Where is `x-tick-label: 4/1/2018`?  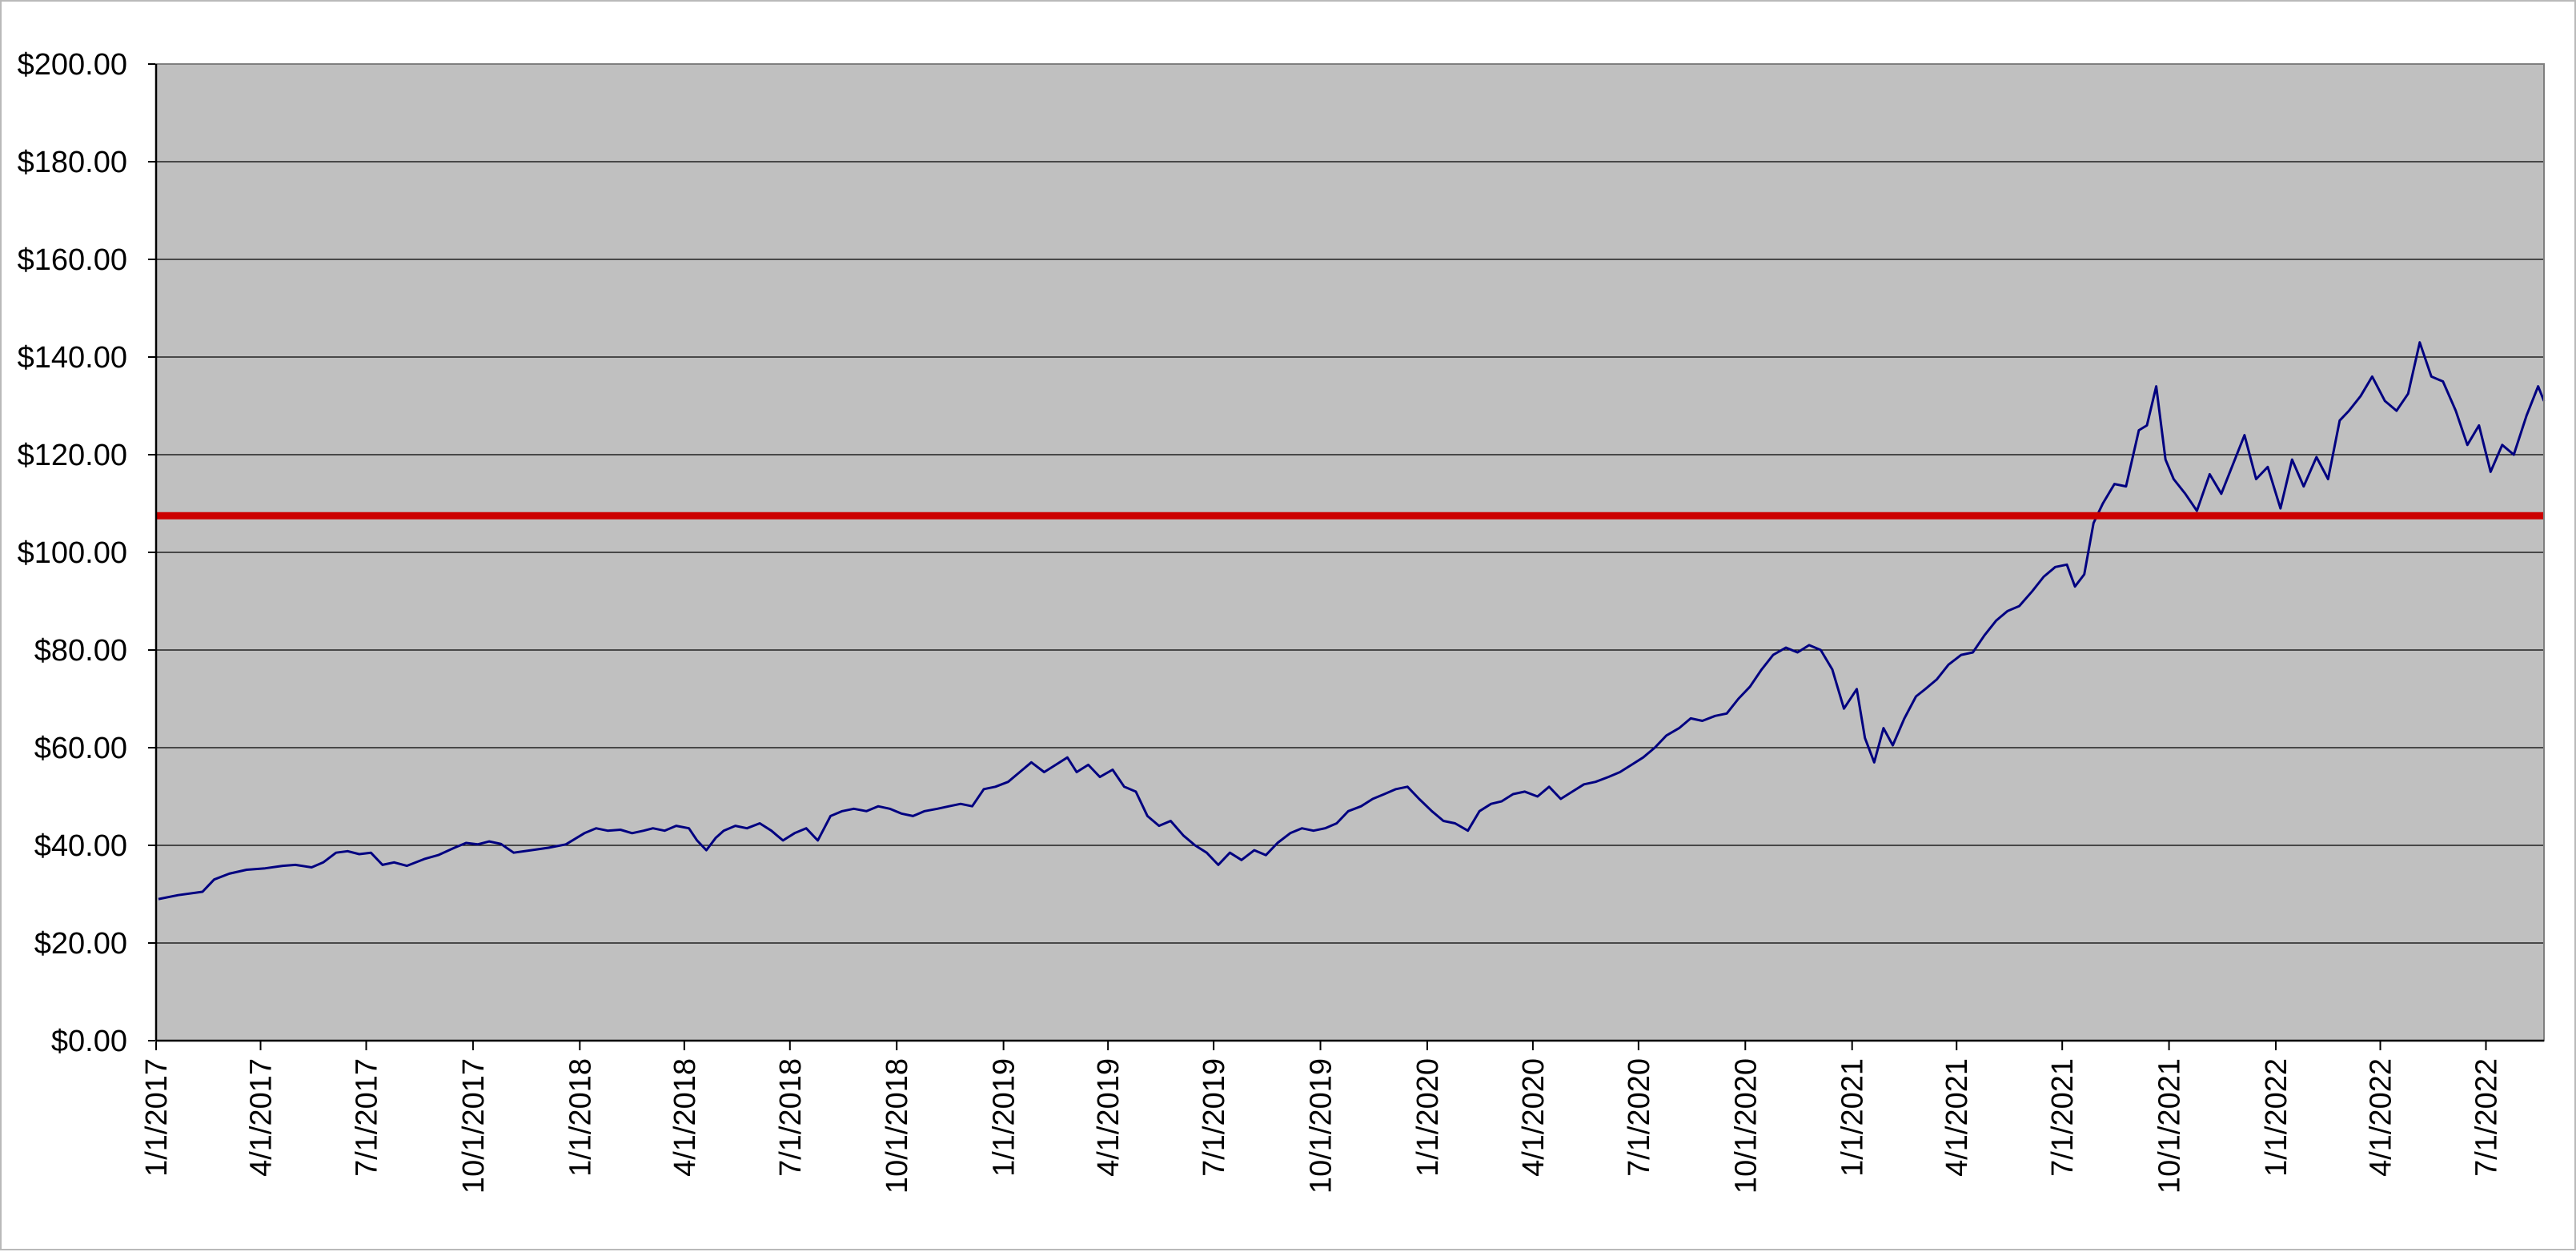 x-tick-label: 4/1/2018 is located at coordinates (685, 1117).